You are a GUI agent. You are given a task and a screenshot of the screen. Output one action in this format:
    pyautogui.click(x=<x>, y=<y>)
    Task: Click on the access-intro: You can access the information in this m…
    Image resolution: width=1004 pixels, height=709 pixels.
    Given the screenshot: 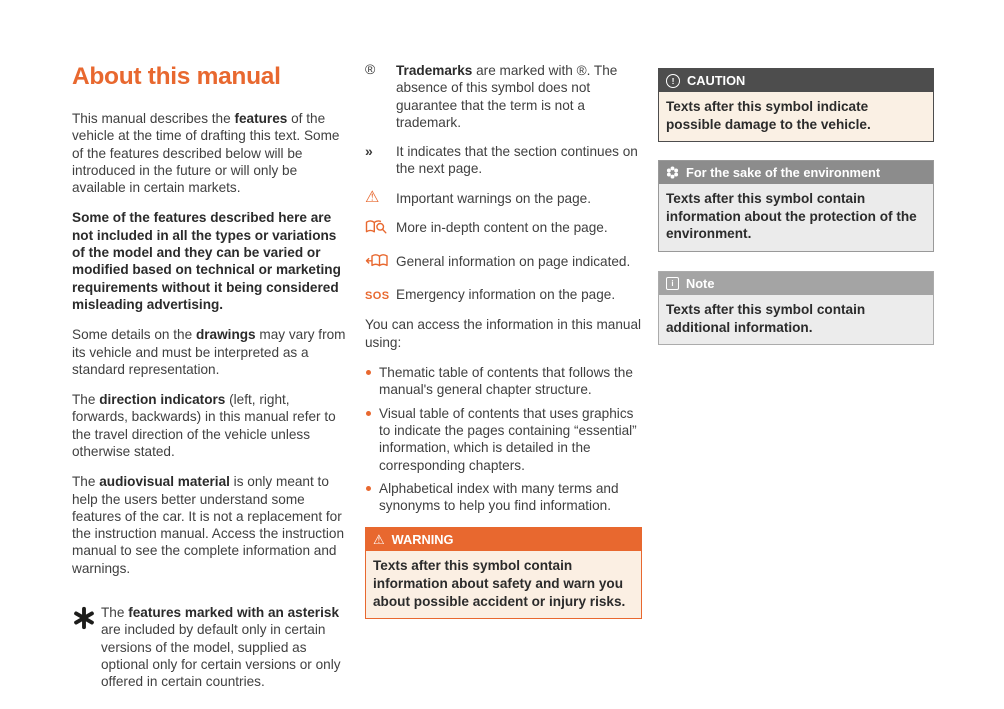 What is the action you would take?
    pyautogui.click(x=503, y=333)
    